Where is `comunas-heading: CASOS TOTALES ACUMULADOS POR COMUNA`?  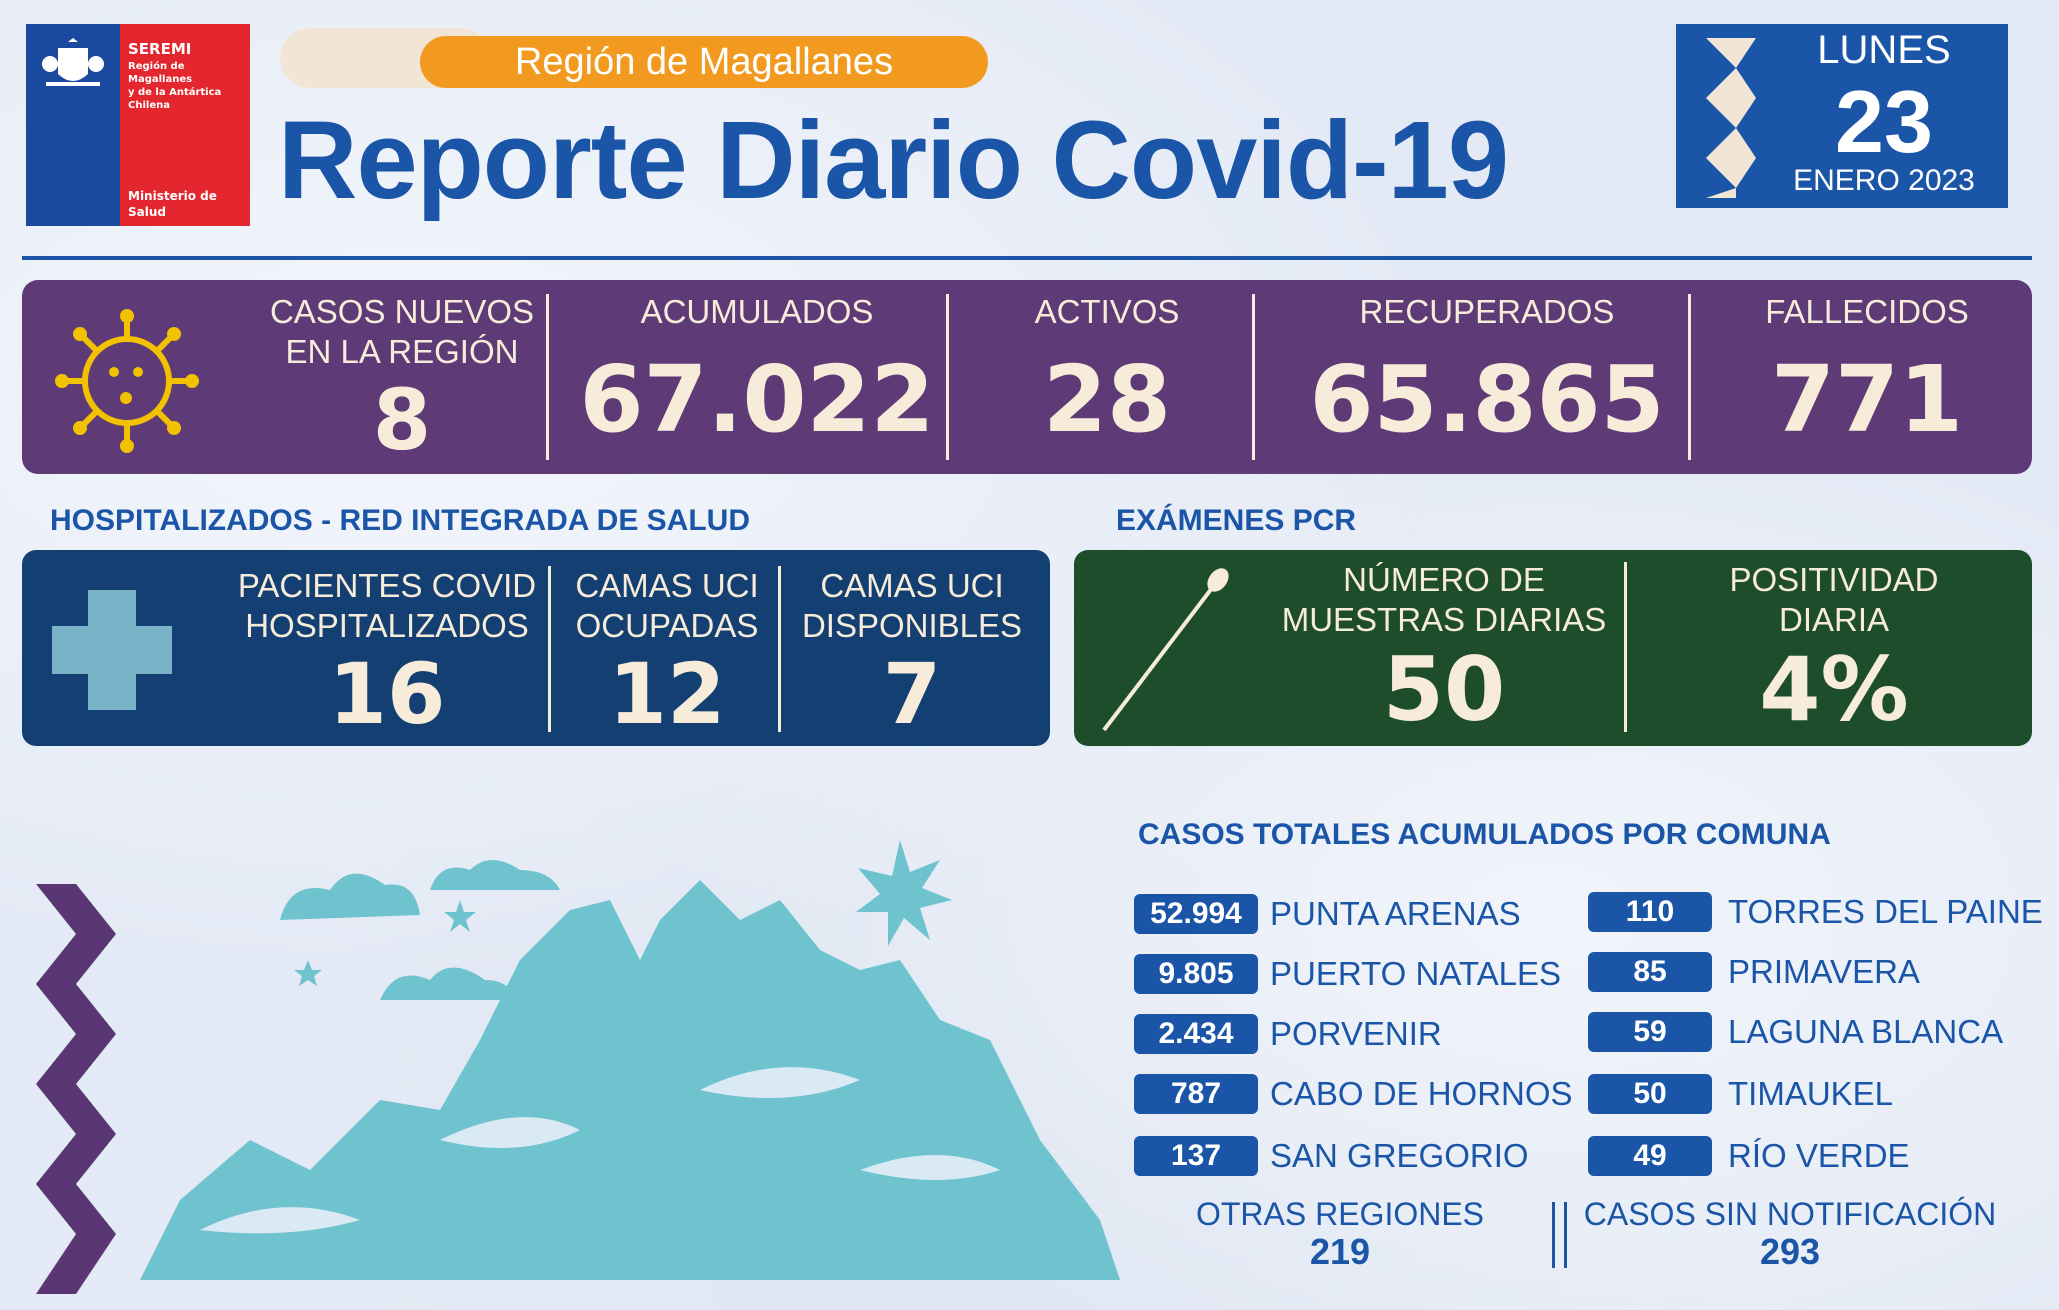 comunas-heading: CASOS TOTALES ACUMULADOS POR COMUNA is located at coordinates (1484, 834).